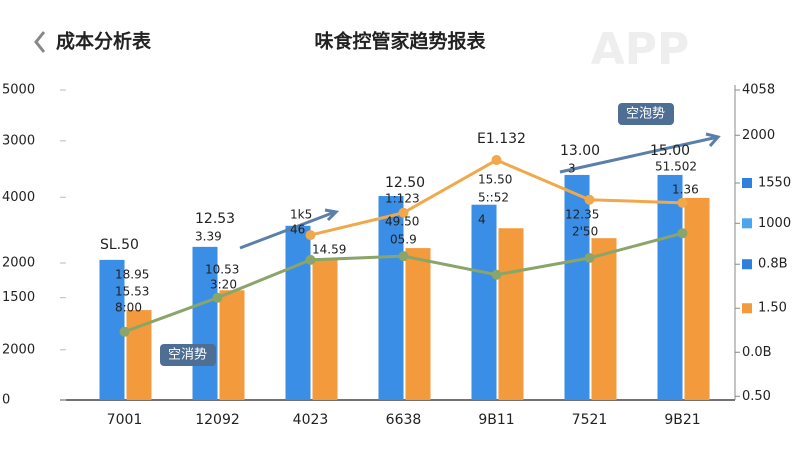 This screenshot has height=450, width=800. I want to click on data-label: 1k5, so click(301, 215).